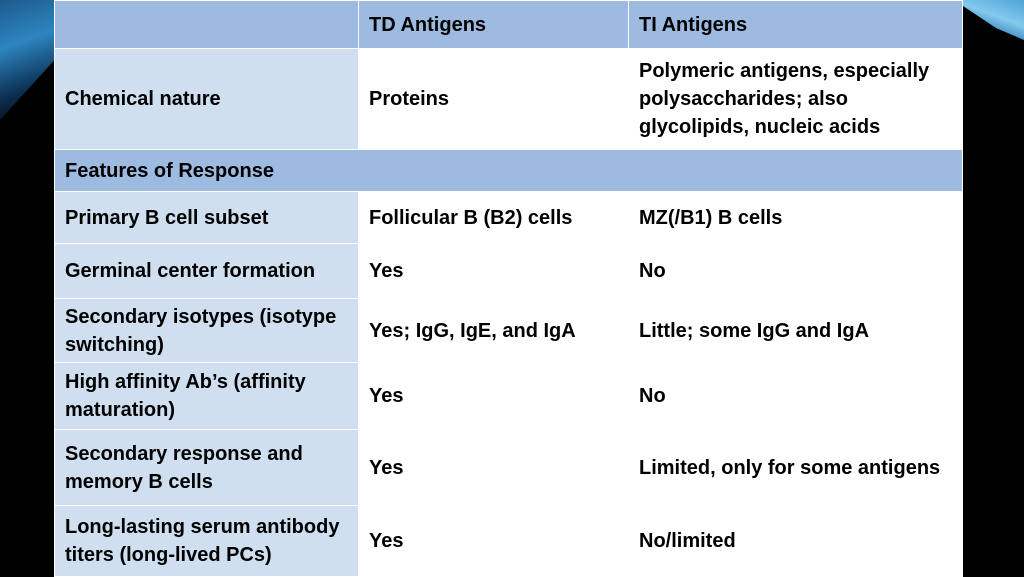  I want to click on header-empty-cell, so click(206, 24).